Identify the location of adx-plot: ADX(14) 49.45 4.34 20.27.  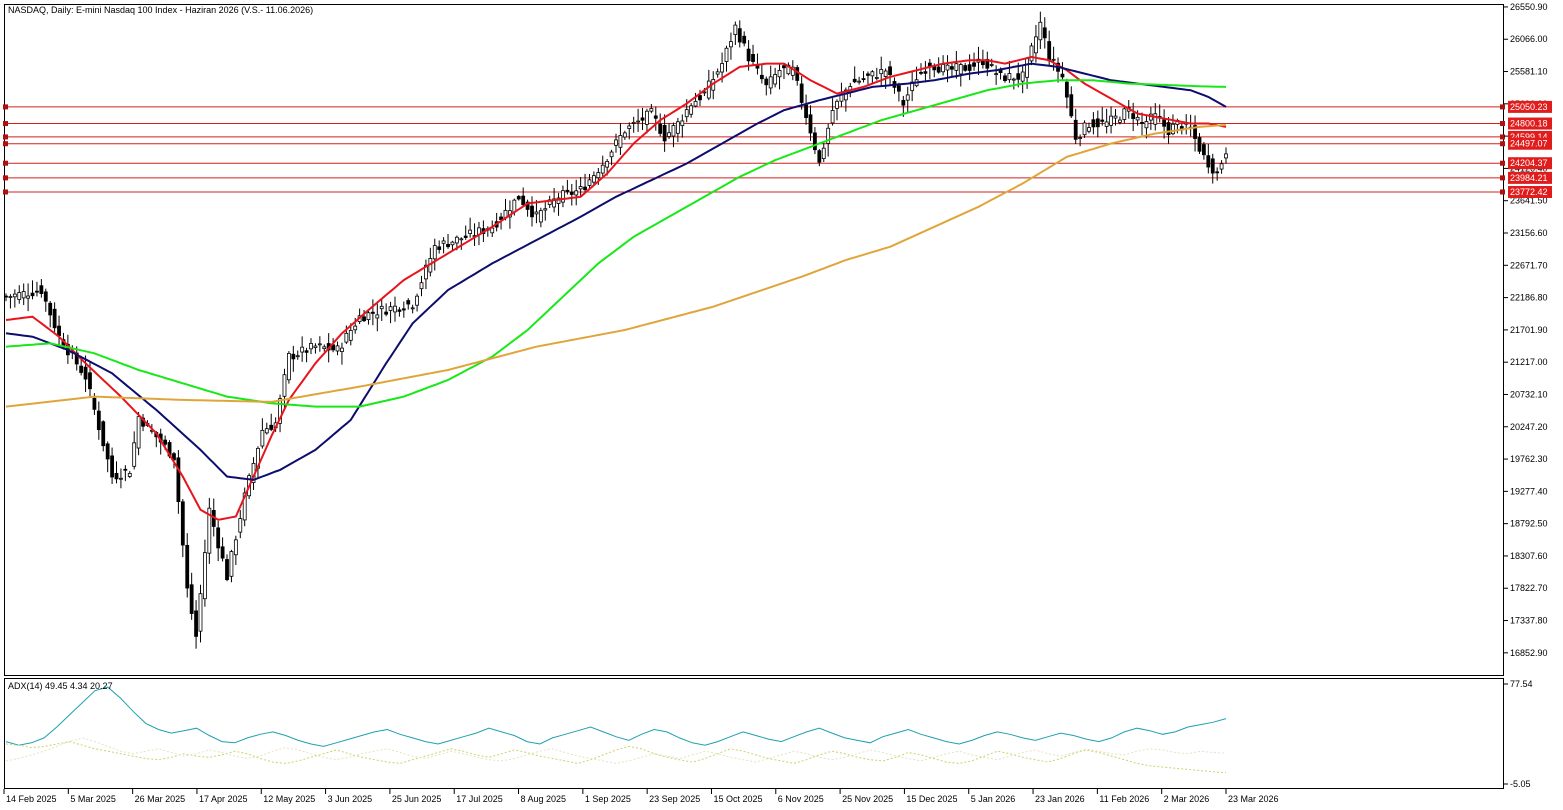
(754, 733).